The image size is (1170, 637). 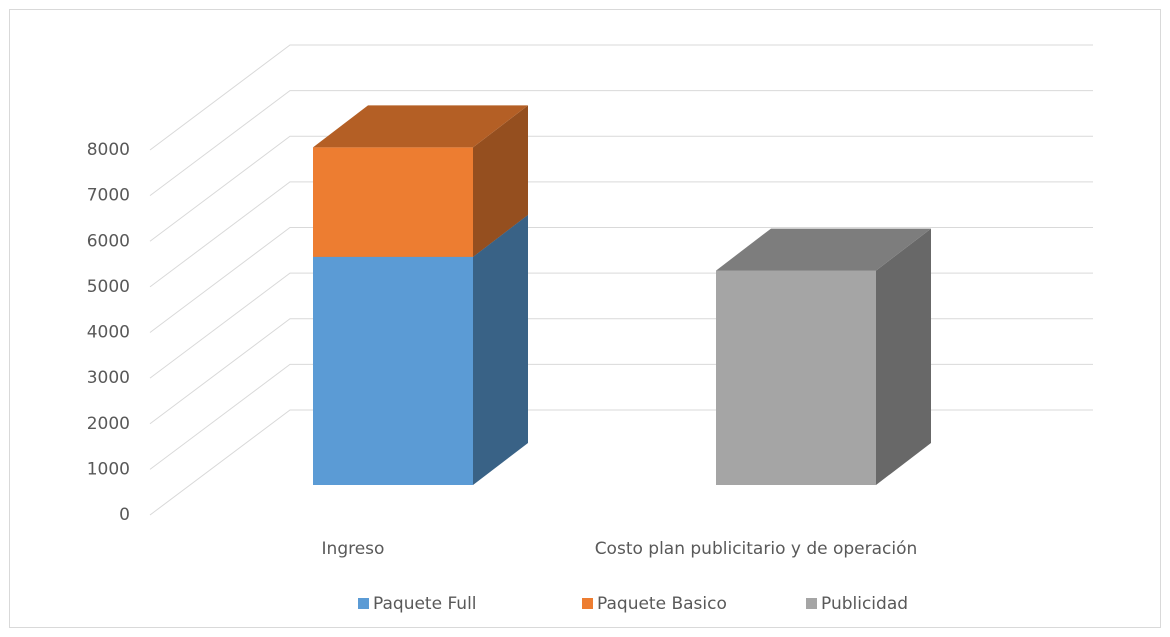 What do you see at coordinates (864, 604) in the screenshot?
I see `legend-label: Publicidad` at bounding box center [864, 604].